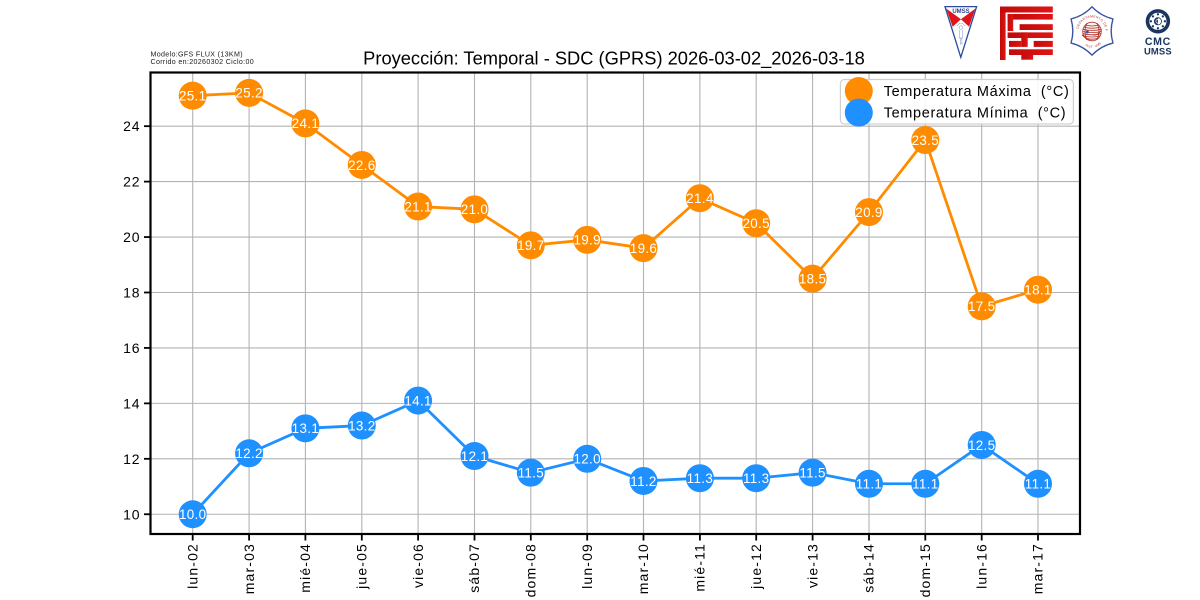  What do you see at coordinates (131, 348) in the screenshot?
I see `svg-text: 16` at bounding box center [131, 348].